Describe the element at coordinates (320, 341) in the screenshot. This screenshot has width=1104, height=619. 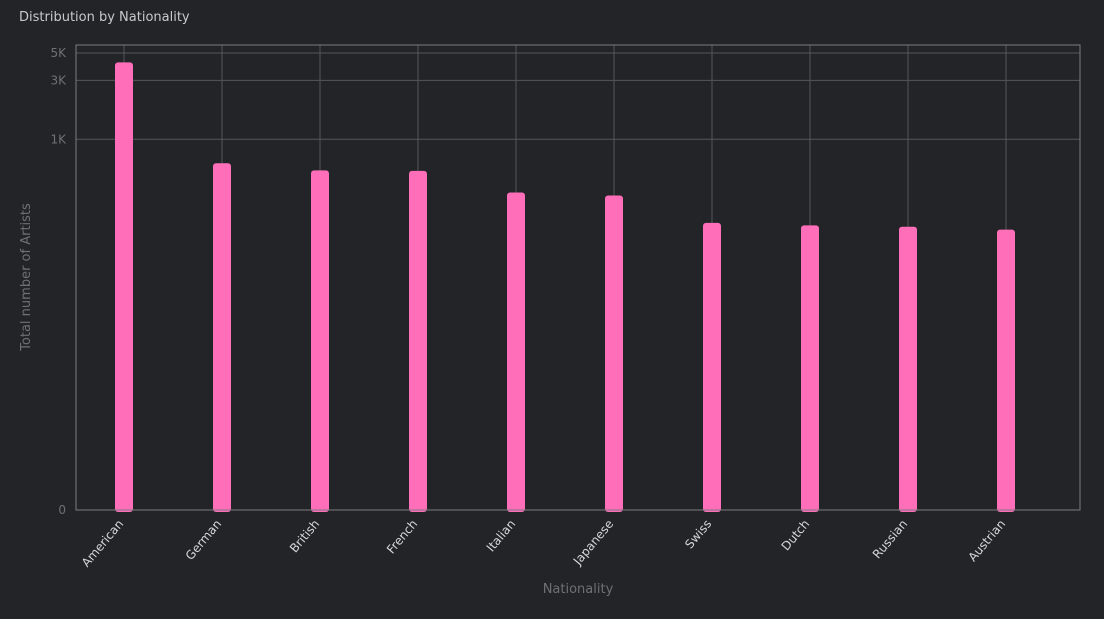
I see `bar-british` at that location.